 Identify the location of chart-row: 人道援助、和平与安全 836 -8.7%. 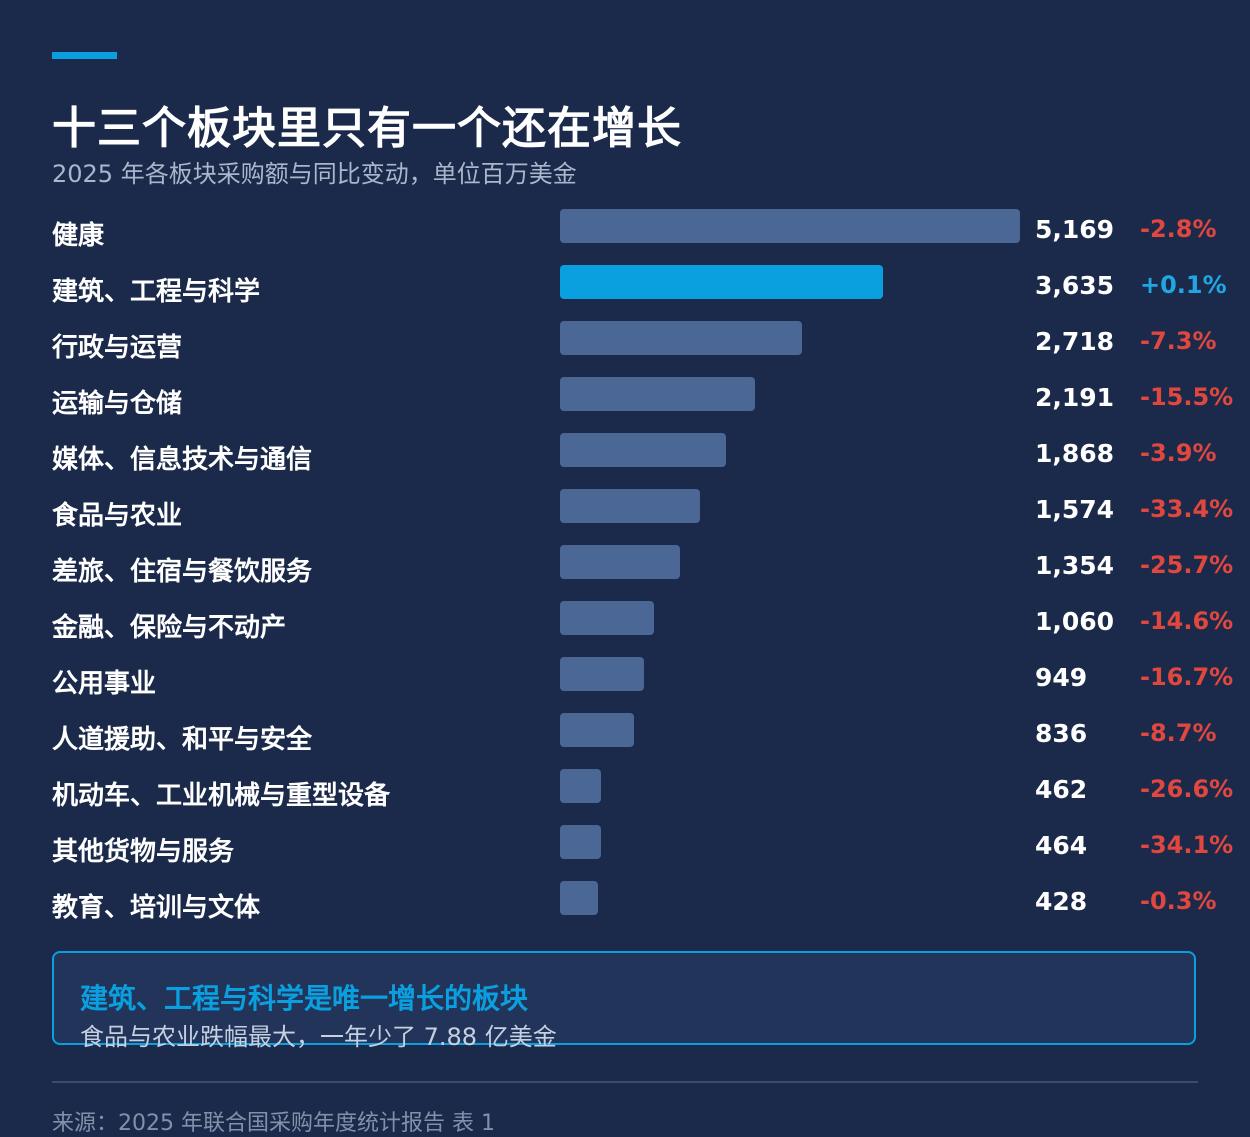
(625, 741).